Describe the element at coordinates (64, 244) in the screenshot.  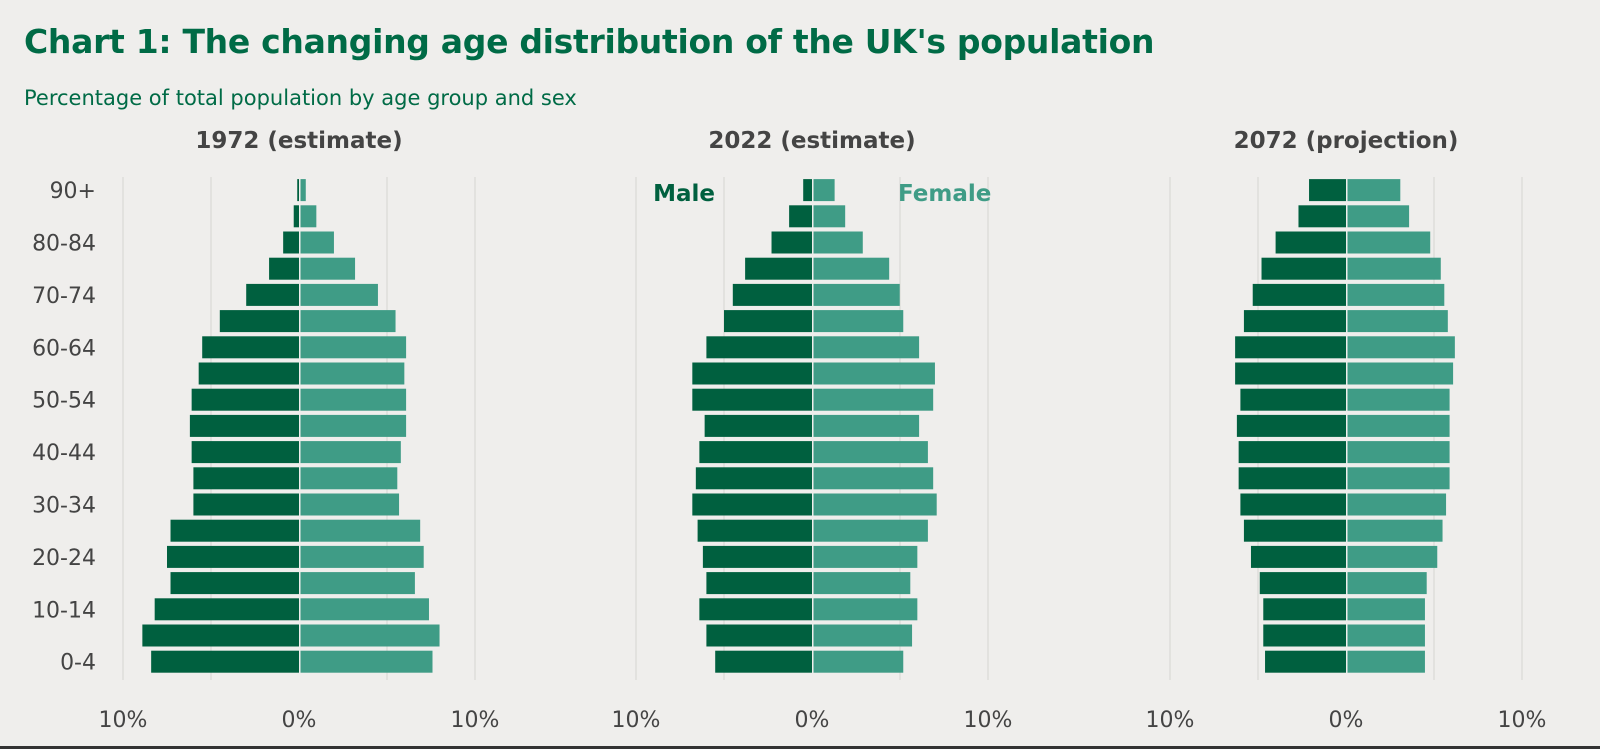
I see `y-tick-label: 80-84` at that location.